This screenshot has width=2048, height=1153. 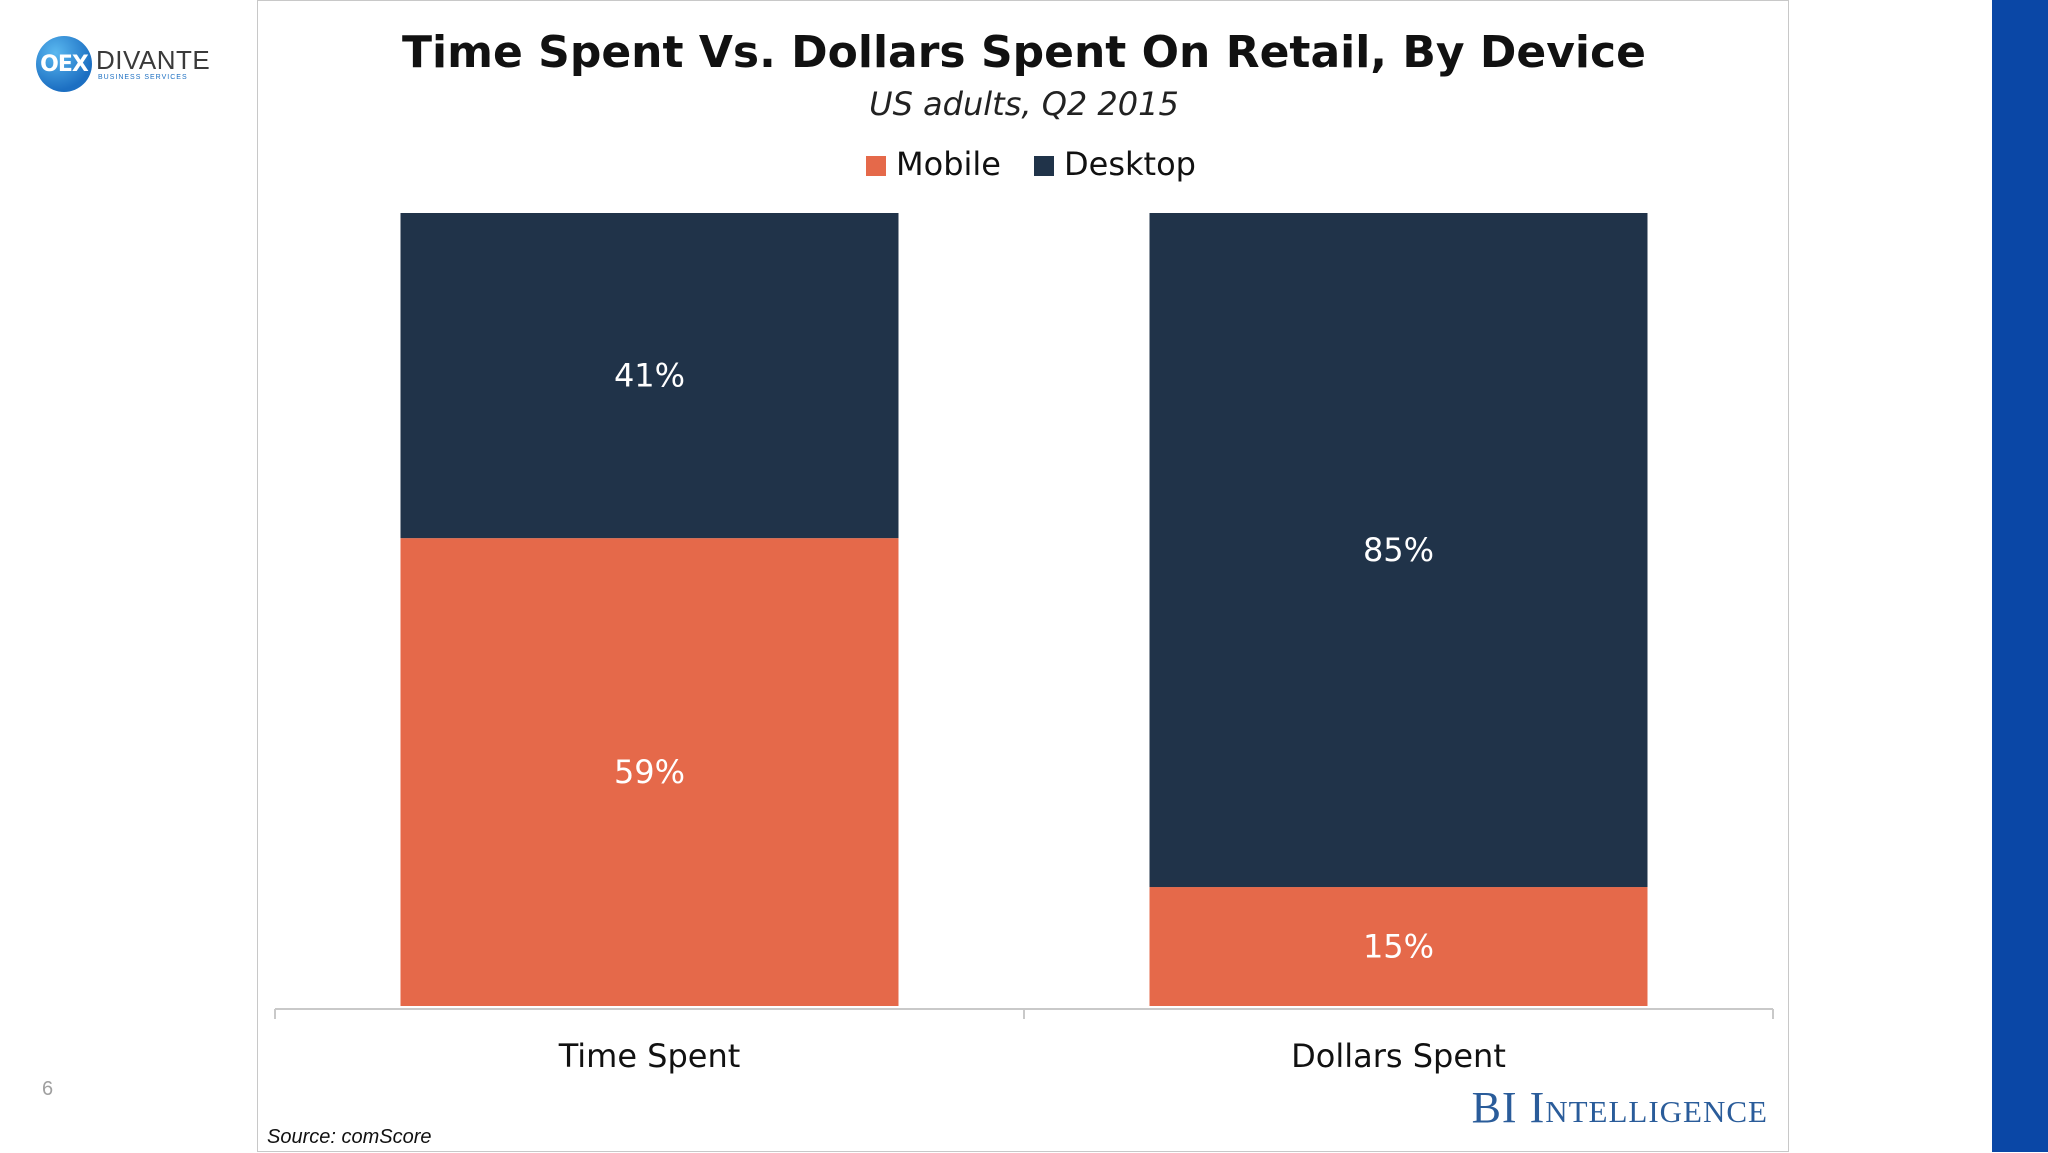 I want to click on data-label-time-spent-desktop: 41%, so click(x=649, y=376).